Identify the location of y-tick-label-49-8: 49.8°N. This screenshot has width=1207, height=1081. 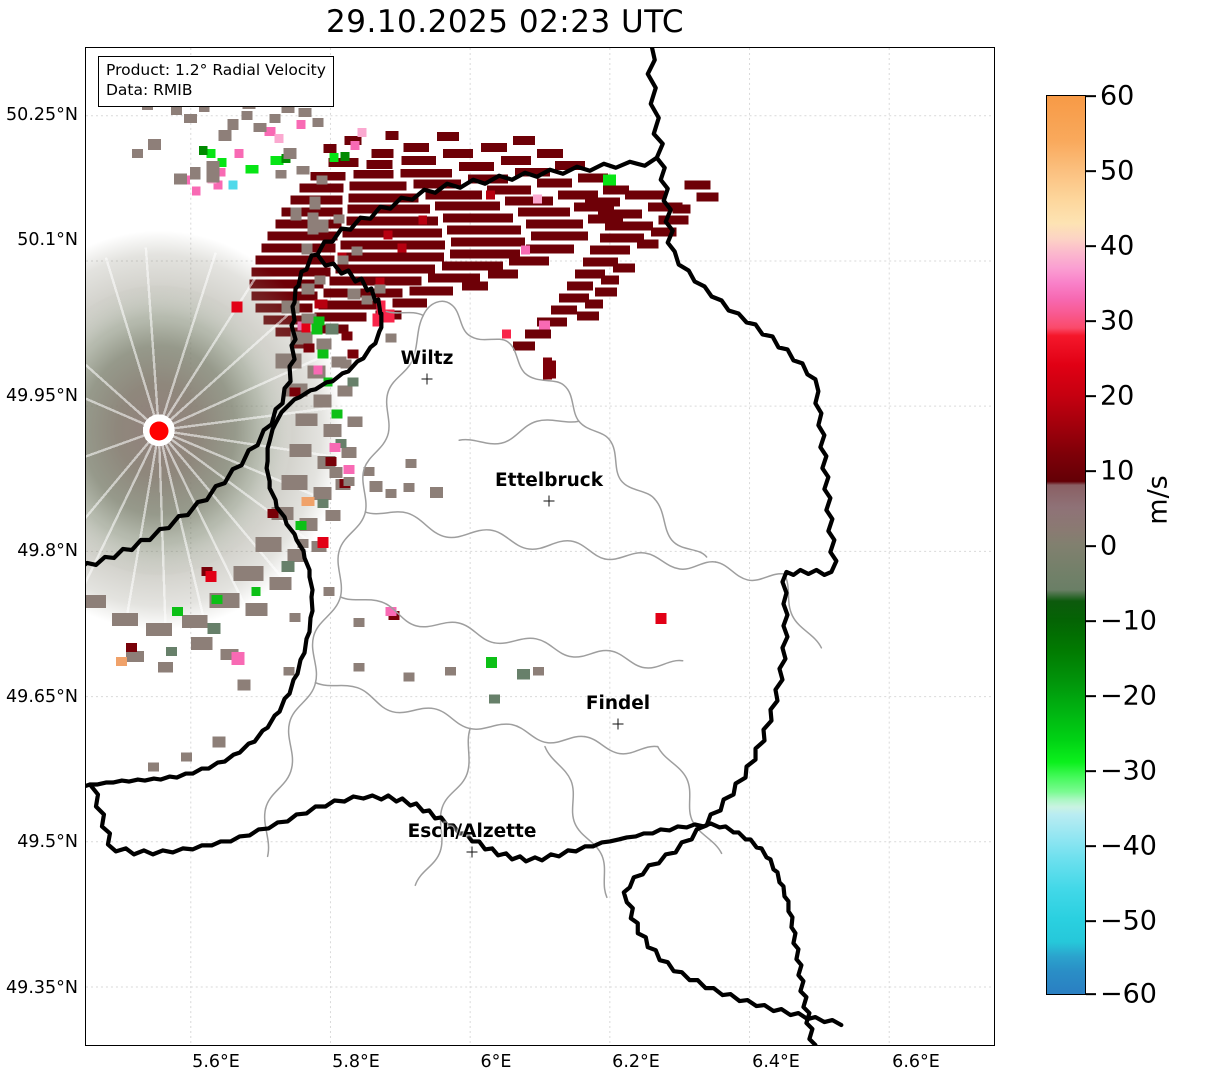
(47, 551).